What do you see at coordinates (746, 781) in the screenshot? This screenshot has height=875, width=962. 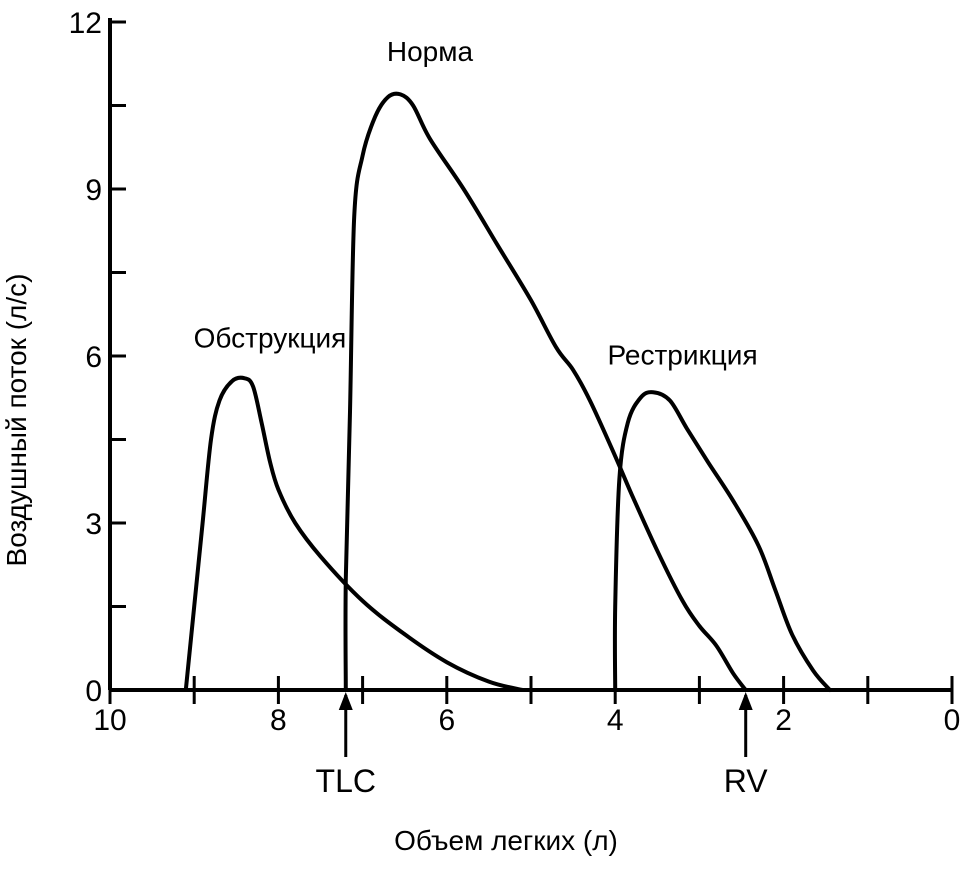 I see `marker-label-1: RV` at bounding box center [746, 781].